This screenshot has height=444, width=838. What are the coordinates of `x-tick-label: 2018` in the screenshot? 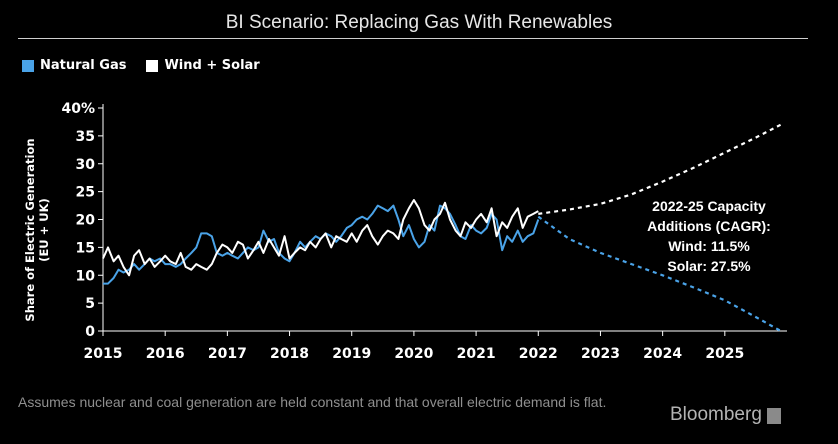 It's located at (289, 354).